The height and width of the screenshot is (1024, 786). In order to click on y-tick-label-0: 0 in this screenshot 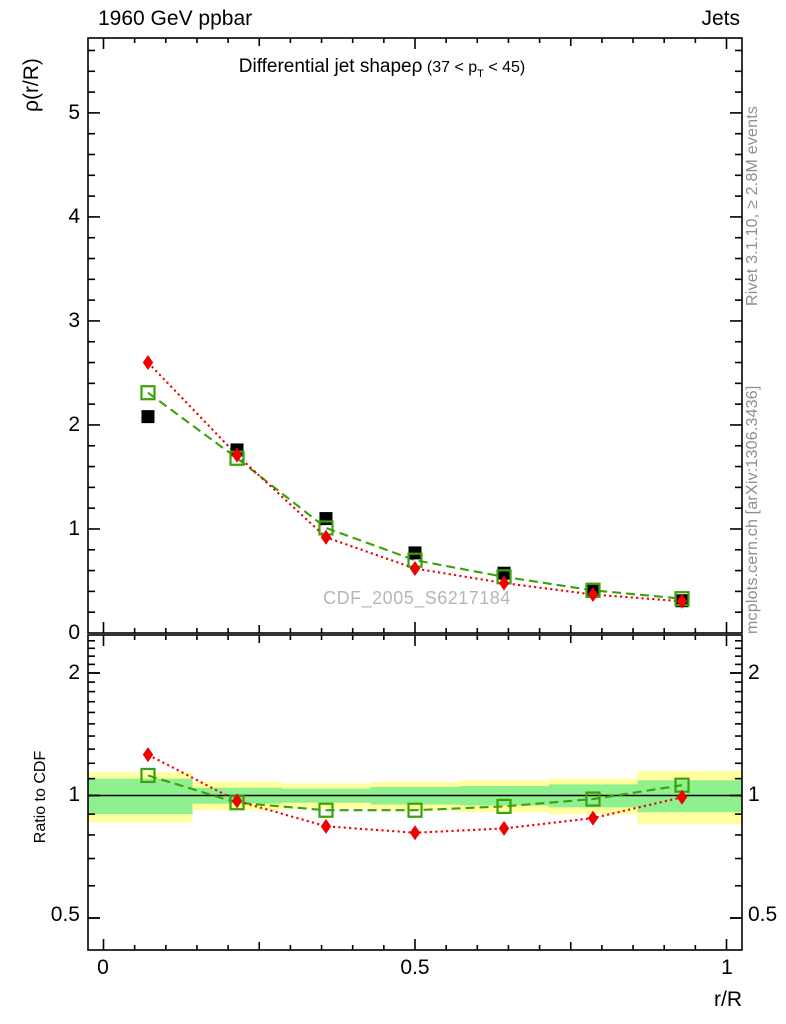, I will do `click(74, 632)`.